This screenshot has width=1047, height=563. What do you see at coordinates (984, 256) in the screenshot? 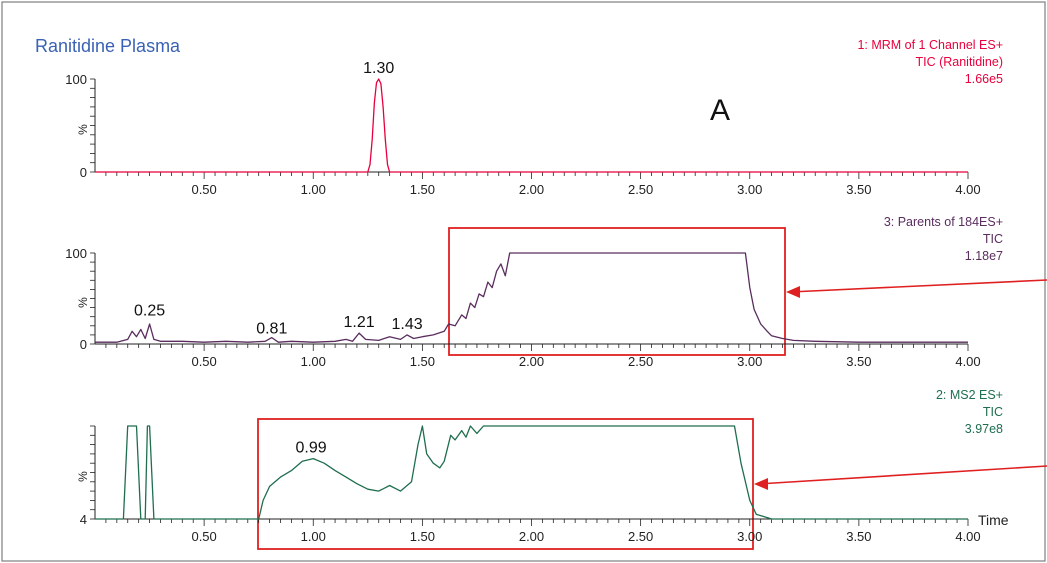
I see `trace-info-line: 1.18e7` at bounding box center [984, 256].